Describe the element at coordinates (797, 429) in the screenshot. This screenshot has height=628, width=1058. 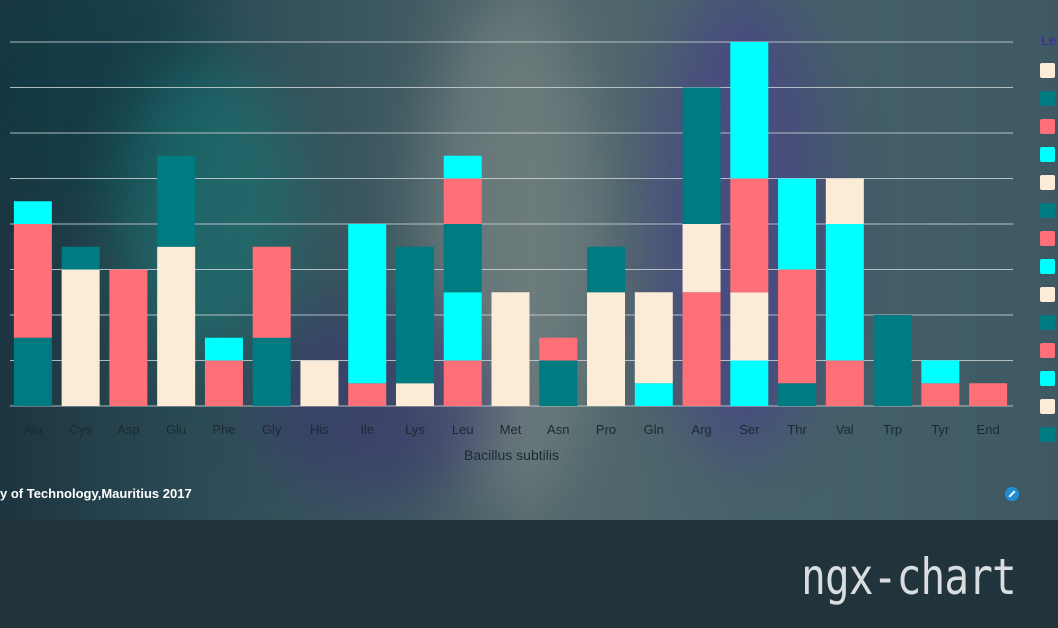
I see `x-tick-label: Thr` at that location.